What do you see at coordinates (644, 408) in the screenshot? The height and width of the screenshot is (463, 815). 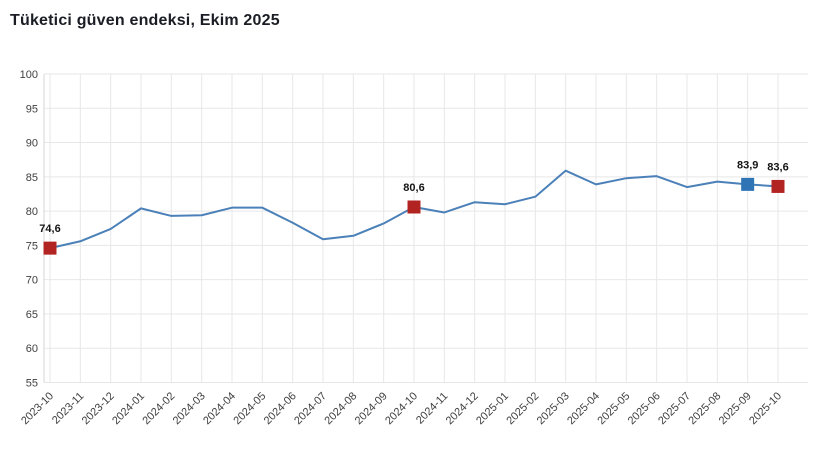 I see `x-axis-tick-label: 2025-06` at bounding box center [644, 408].